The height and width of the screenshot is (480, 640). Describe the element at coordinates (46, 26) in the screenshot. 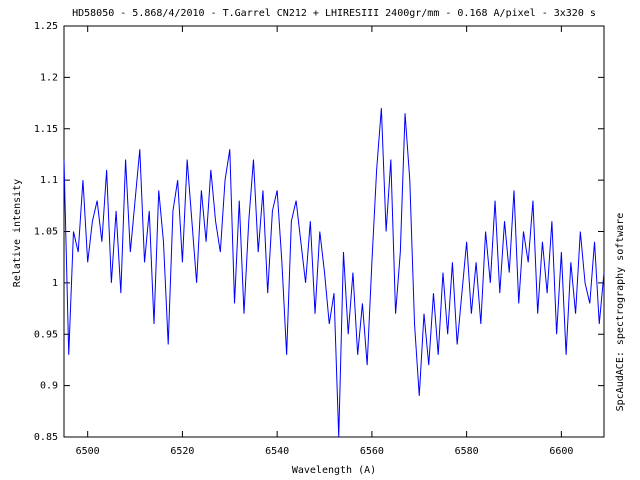

I see `y-tick-label: 1.25` at that location.